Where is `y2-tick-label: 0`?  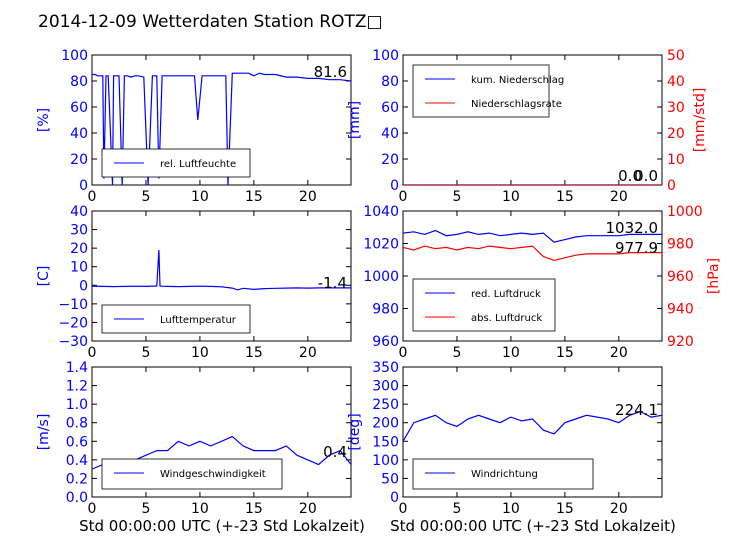 y2-tick-label: 0 is located at coordinates (671, 186).